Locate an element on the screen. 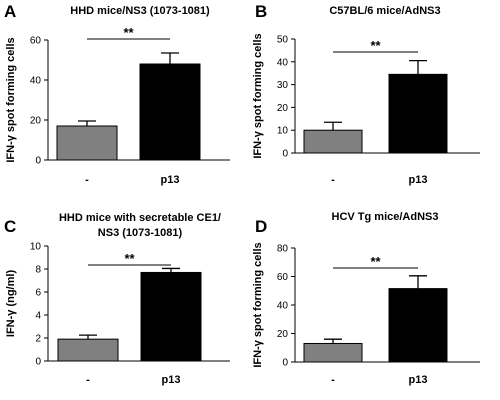 This screenshot has width=500, height=400. y-tick-label: 4 is located at coordinates (38, 316).